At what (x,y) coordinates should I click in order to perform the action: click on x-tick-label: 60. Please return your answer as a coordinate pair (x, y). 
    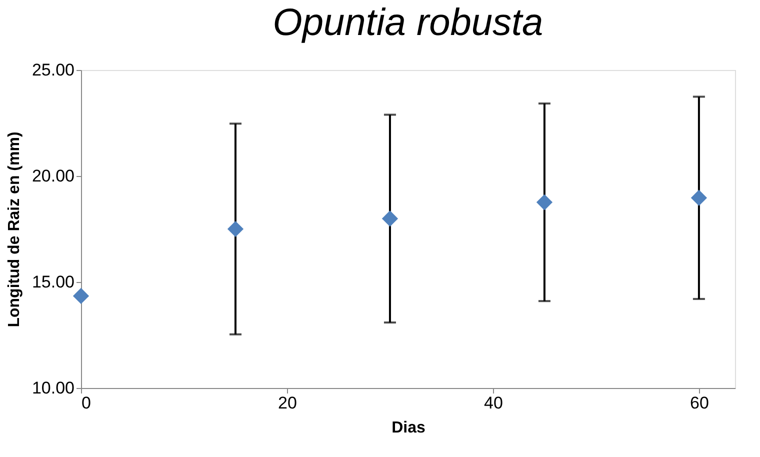
    Looking at the image, I should click on (699, 403).